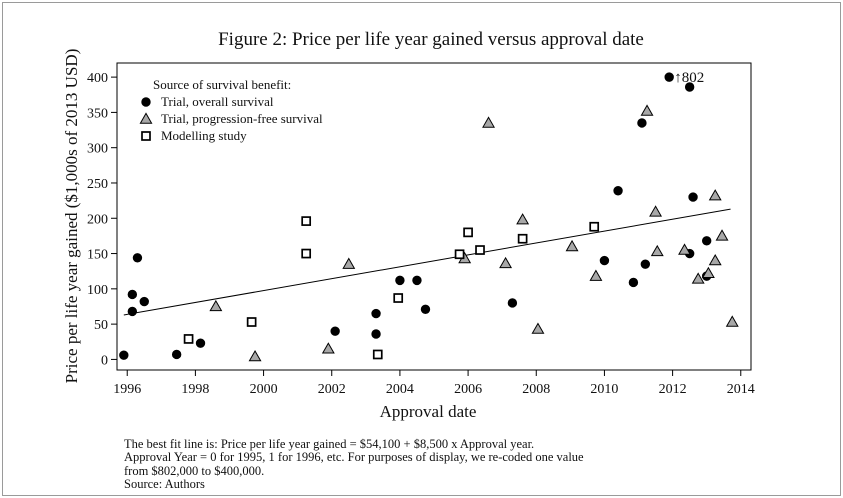  What do you see at coordinates (428, 411) in the screenshot?
I see `x-axis-label: Approval date` at bounding box center [428, 411].